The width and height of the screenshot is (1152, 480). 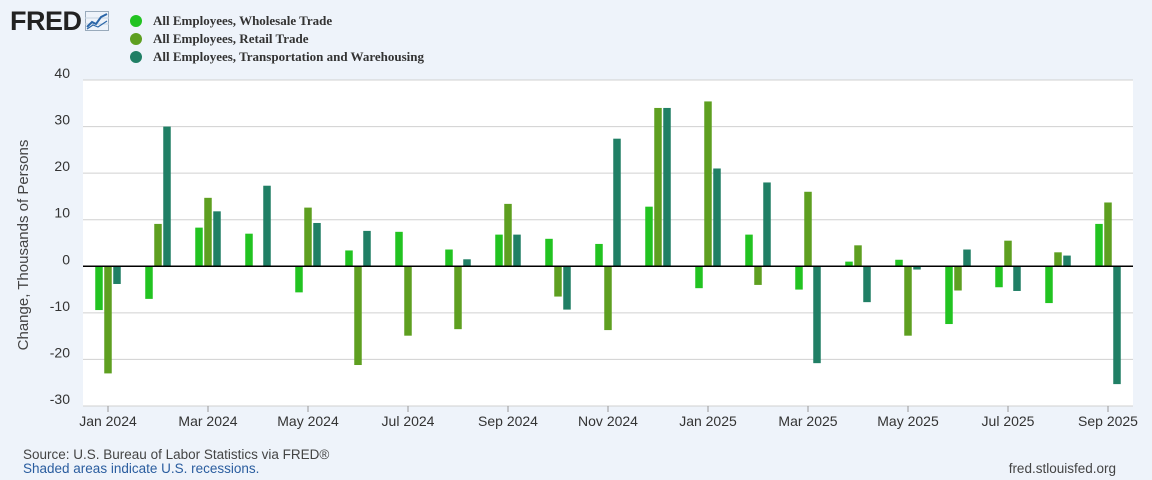 I want to click on legend-item-retail: All Employees, Retail Trade, so click(x=277, y=39).